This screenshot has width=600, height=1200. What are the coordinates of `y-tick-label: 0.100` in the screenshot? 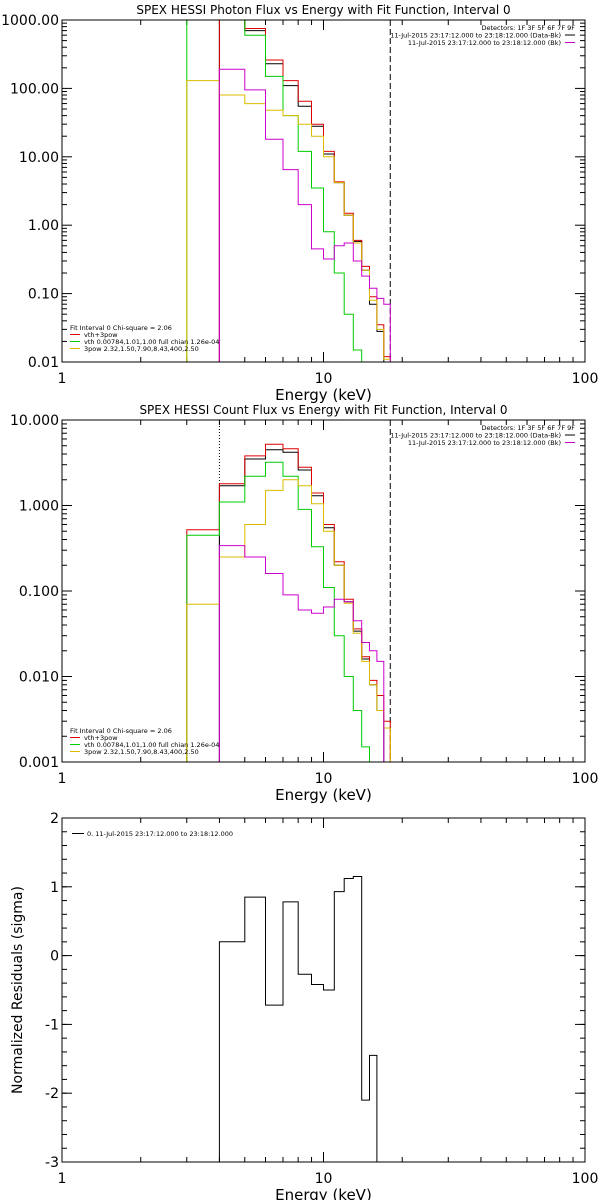 It's located at (39, 592).